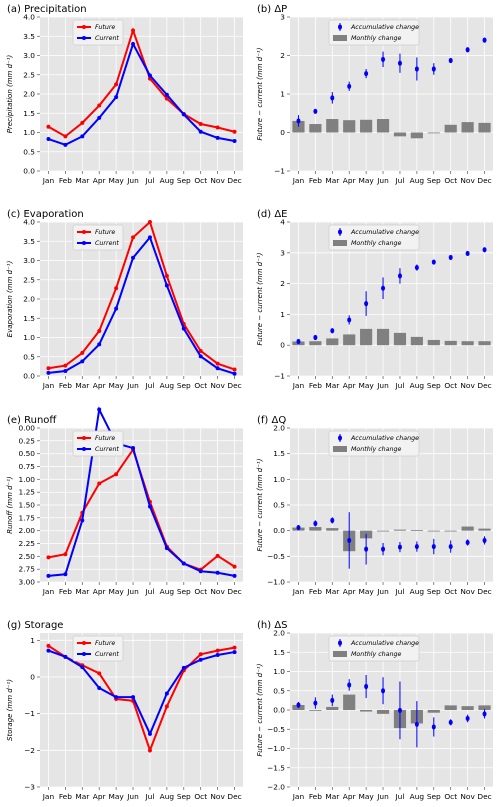  Describe the element at coordinates (279, 505) in the screenshot. I see `y-tick-label: 0.5` at that location.